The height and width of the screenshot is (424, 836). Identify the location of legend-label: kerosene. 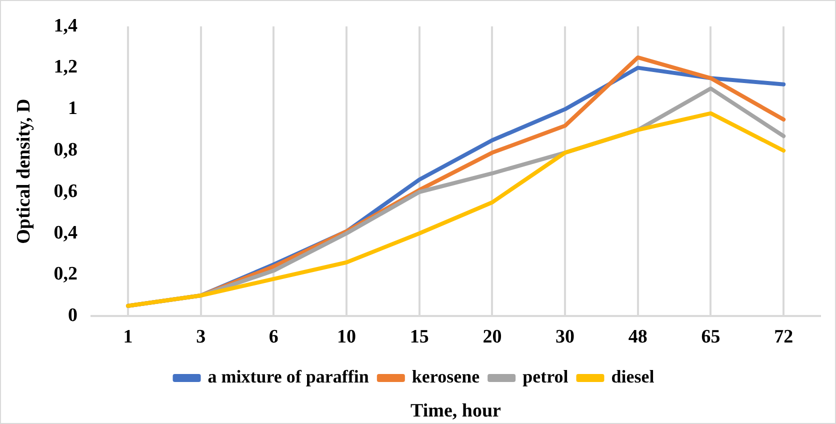
(446, 376).